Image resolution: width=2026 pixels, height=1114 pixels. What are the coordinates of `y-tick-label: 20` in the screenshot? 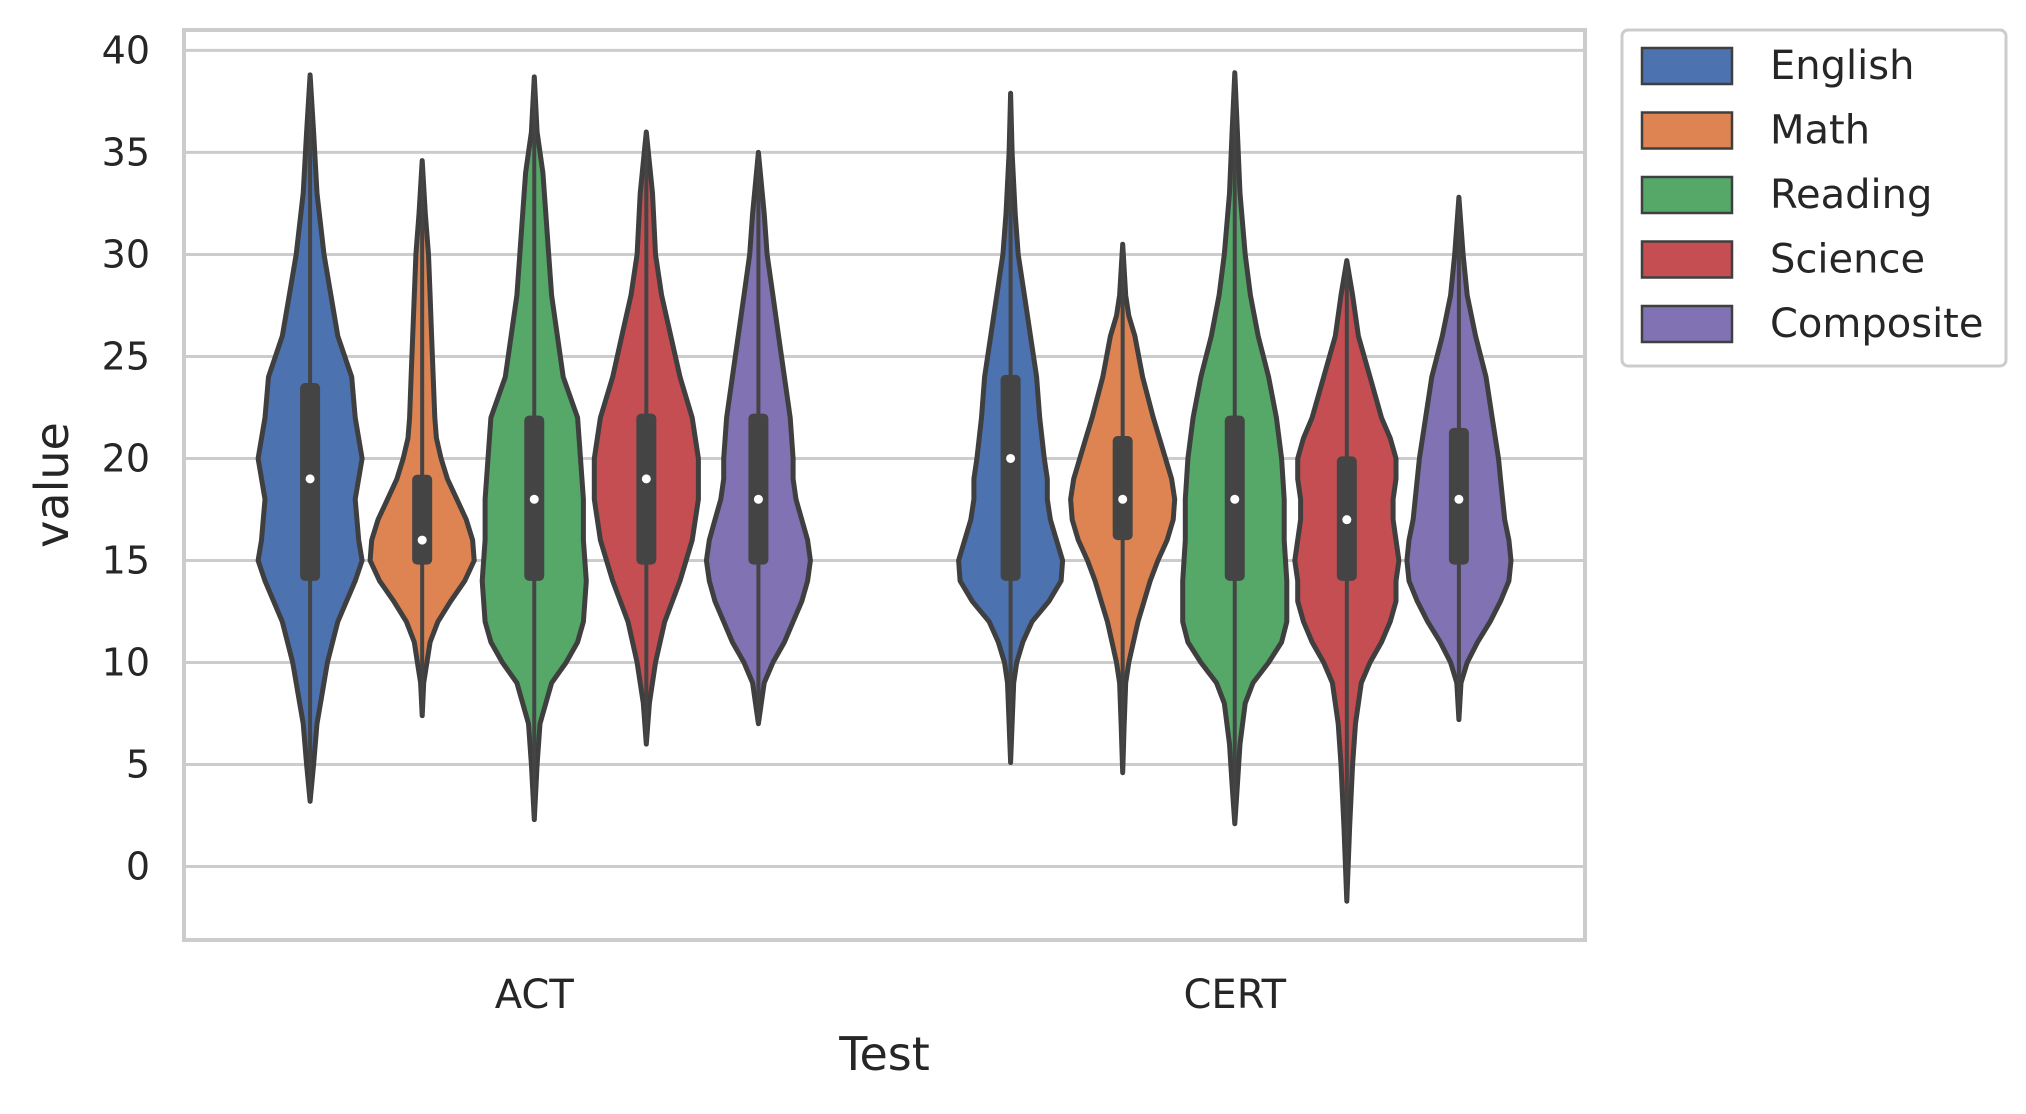 It's located at (126, 458).